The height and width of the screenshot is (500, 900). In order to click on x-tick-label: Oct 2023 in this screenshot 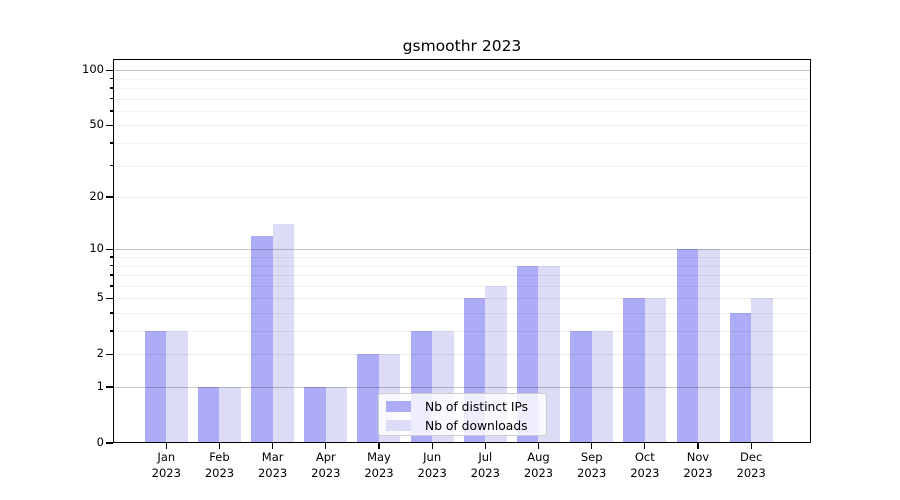, I will do `click(645, 465)`.